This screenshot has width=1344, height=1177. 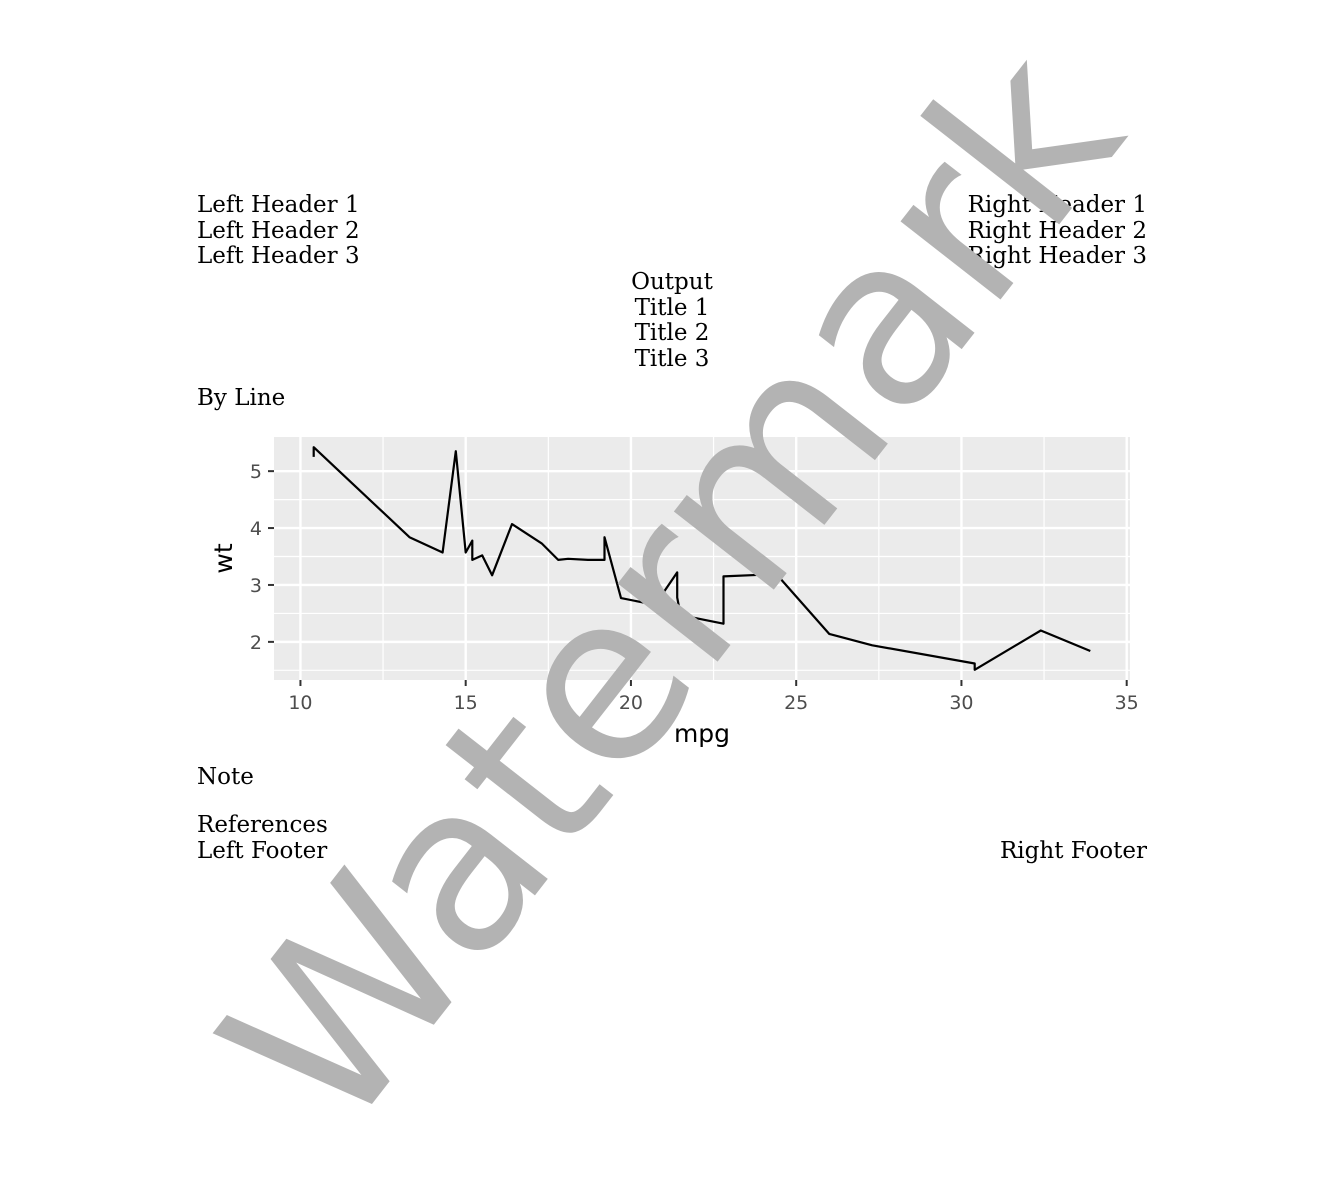 I want to click on x-tick-label: 15, so click(x=466, y=703).